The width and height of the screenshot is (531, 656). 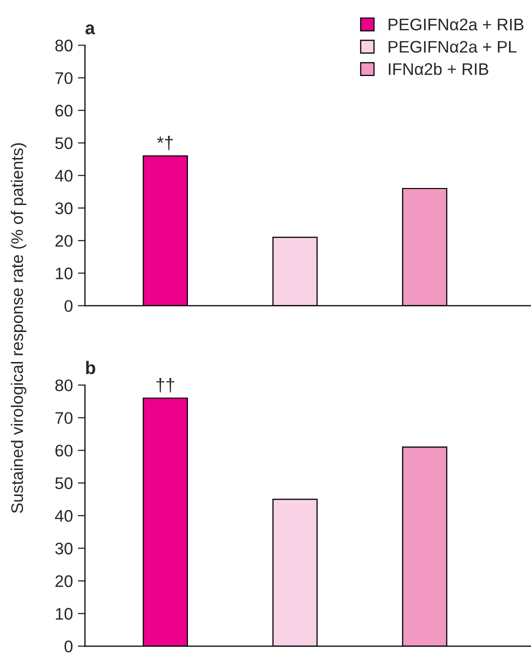 I want to click on chart-title: a, so click(x=90, y=29).